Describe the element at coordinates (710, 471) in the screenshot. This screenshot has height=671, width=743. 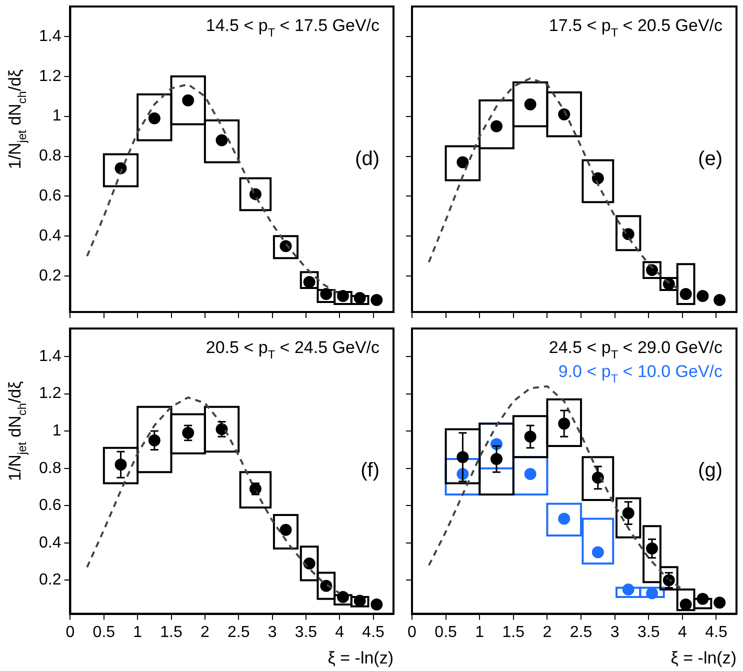
I see `annotation: (g)` at that location.